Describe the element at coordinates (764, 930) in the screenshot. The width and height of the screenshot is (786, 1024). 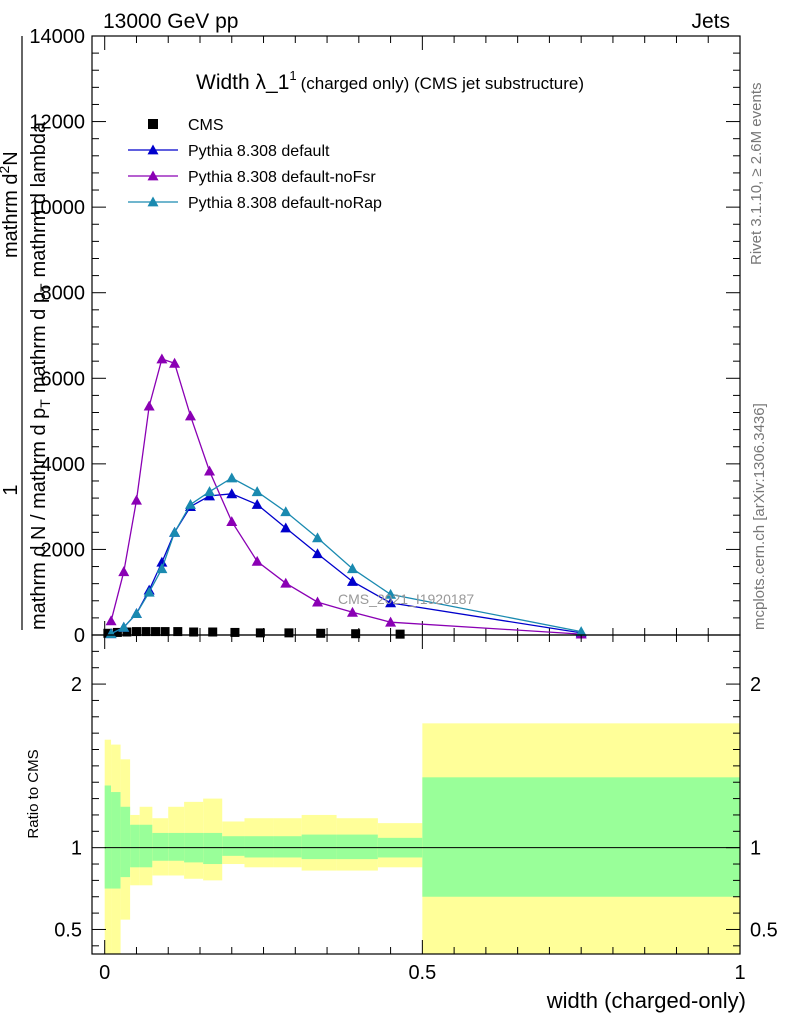
I see `ratio-ytick-label-right: 0.5` at that location.